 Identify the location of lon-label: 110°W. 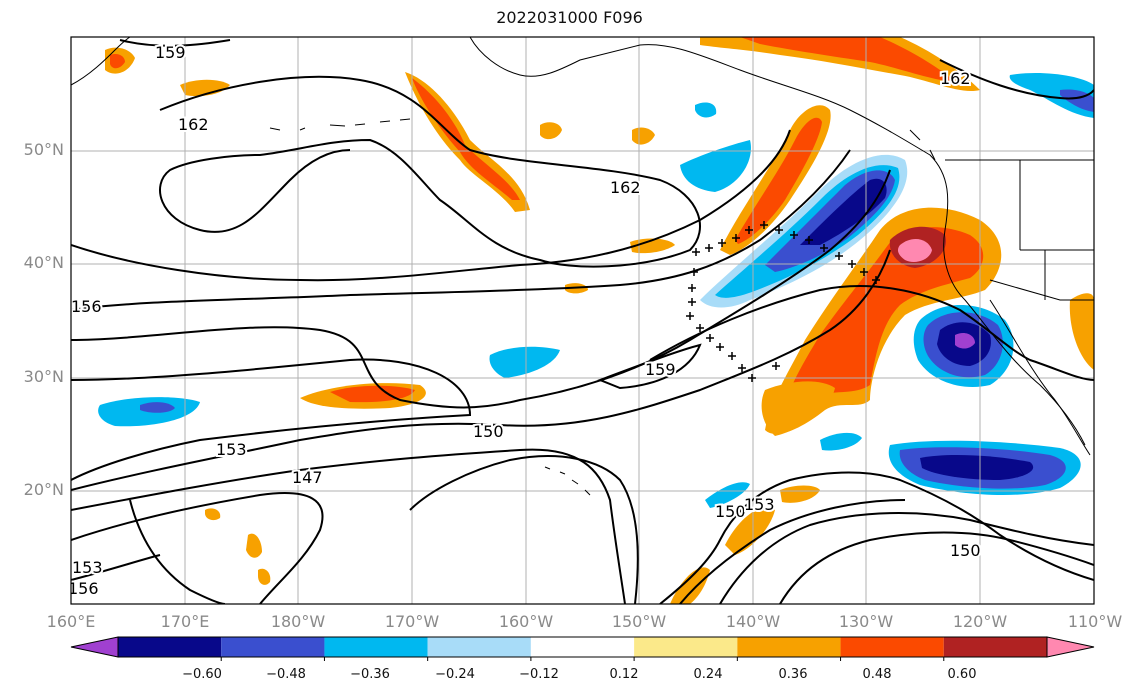
(1095, 621).